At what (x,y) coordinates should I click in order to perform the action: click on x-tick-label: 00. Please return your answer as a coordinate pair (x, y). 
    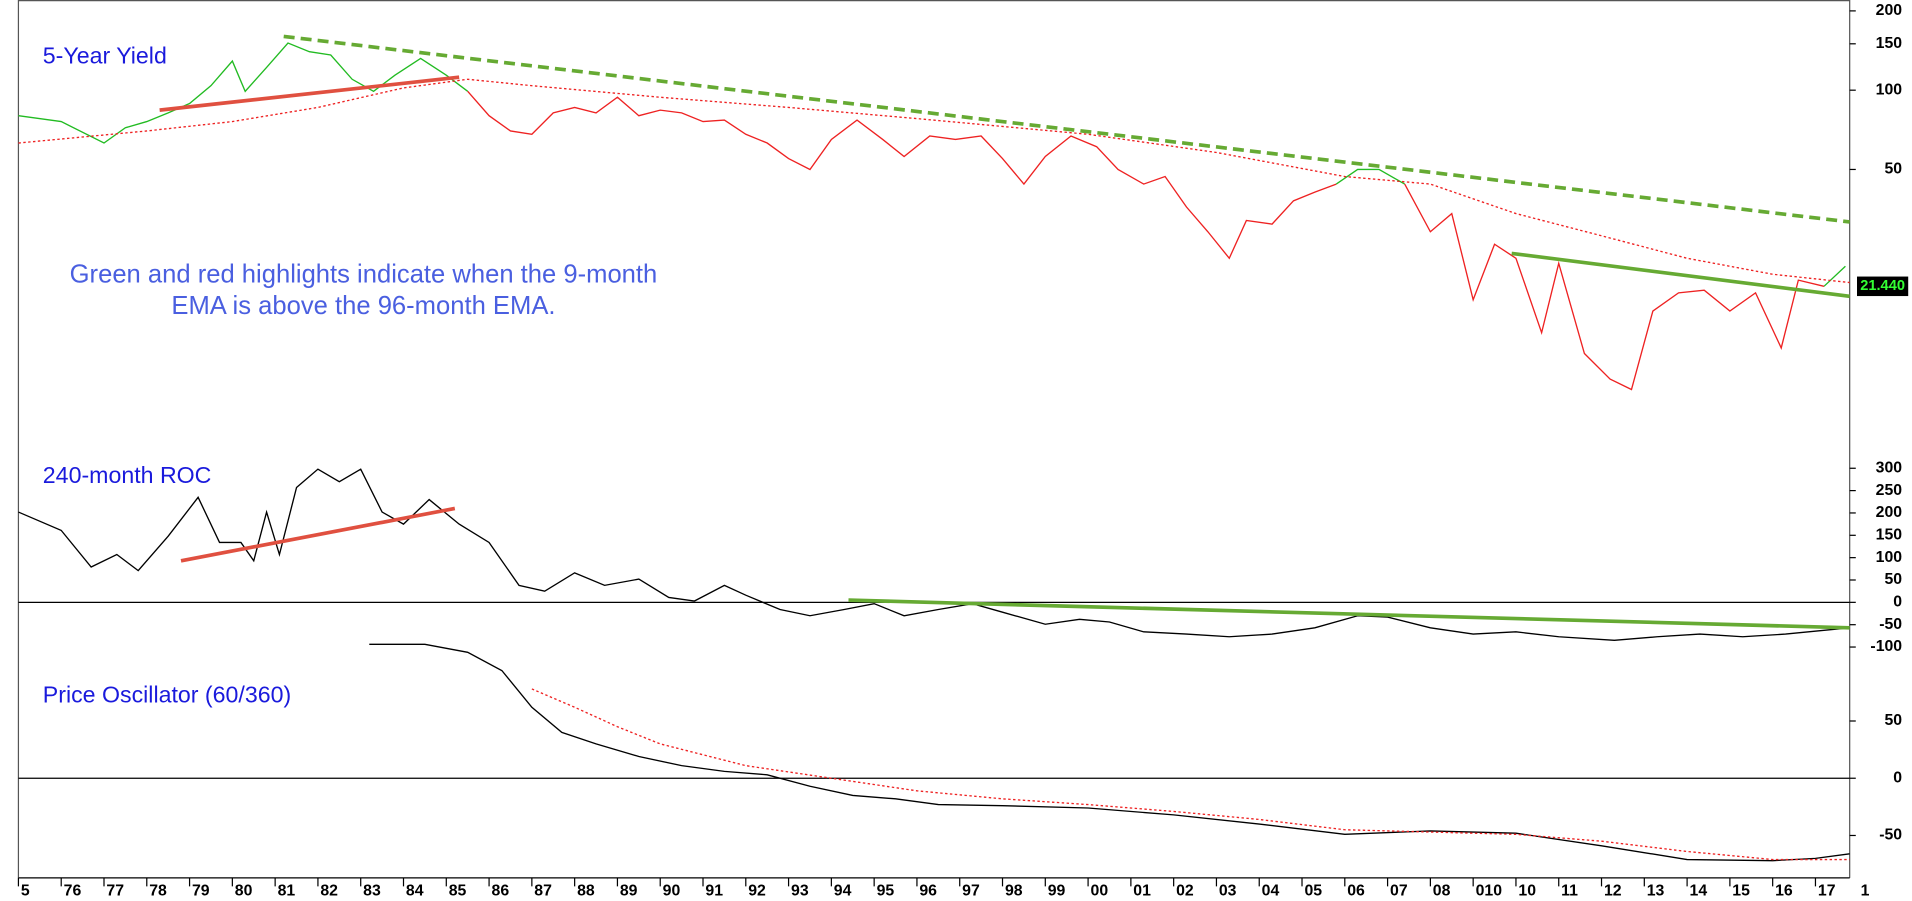
    Looking at the image, I should click on (1100, 890).